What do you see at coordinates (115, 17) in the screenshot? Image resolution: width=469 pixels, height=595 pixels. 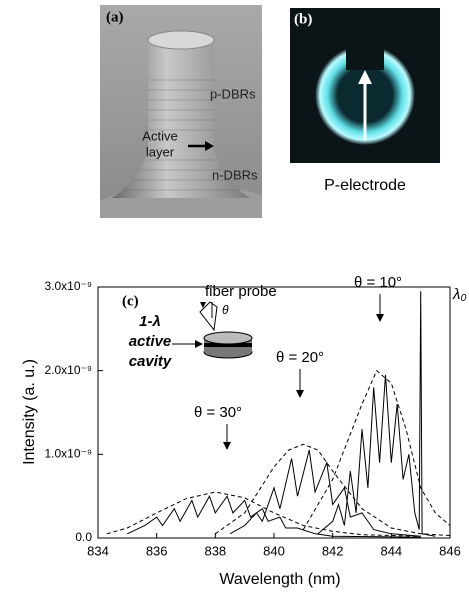 I see `panel-label: (a)` at bounding box center [115, 17].